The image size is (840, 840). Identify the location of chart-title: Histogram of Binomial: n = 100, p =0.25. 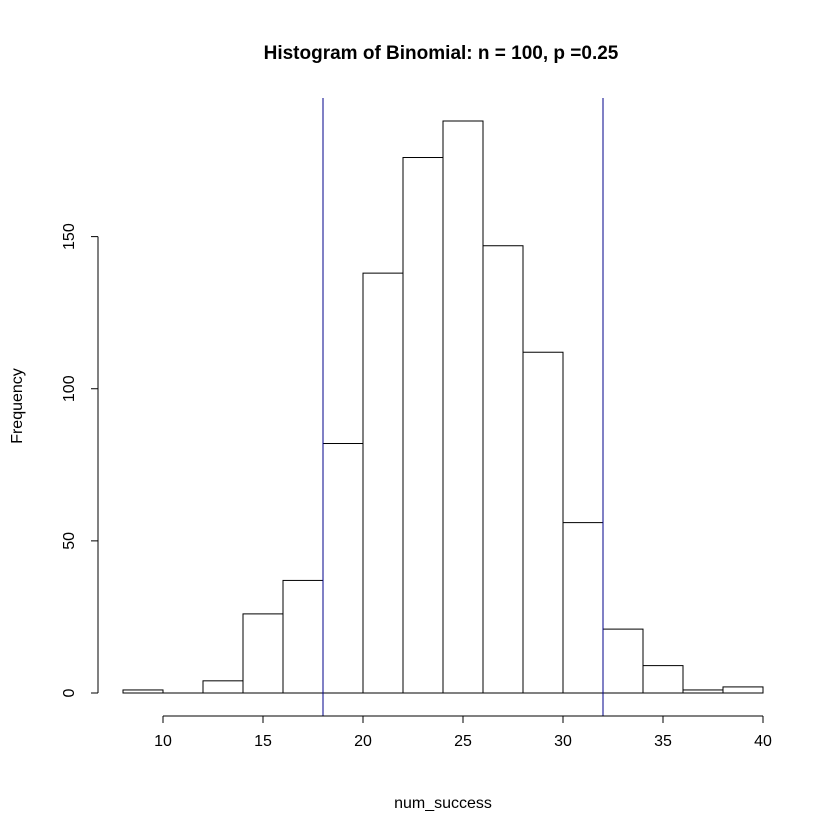
(441, 53).